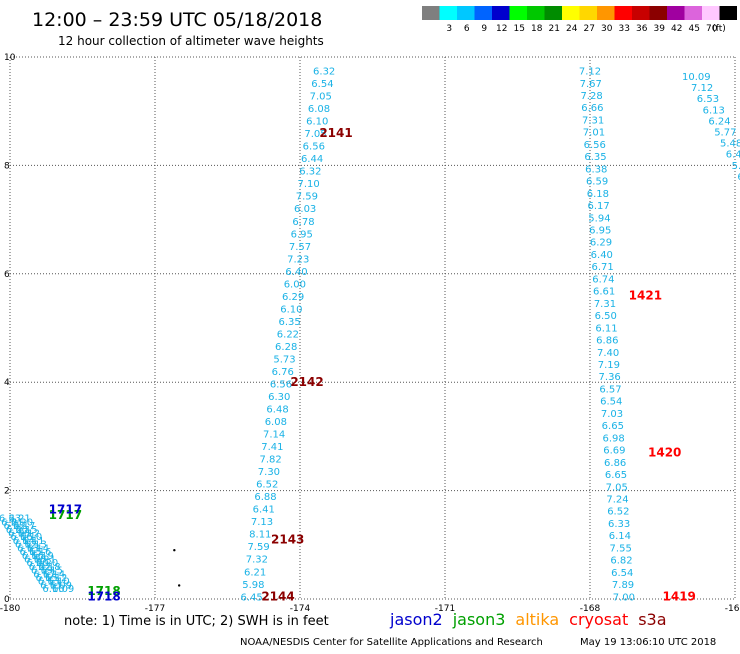 The image size is (740, 654). I want to click on wave-height-value: 6.52, so click(267, 485).